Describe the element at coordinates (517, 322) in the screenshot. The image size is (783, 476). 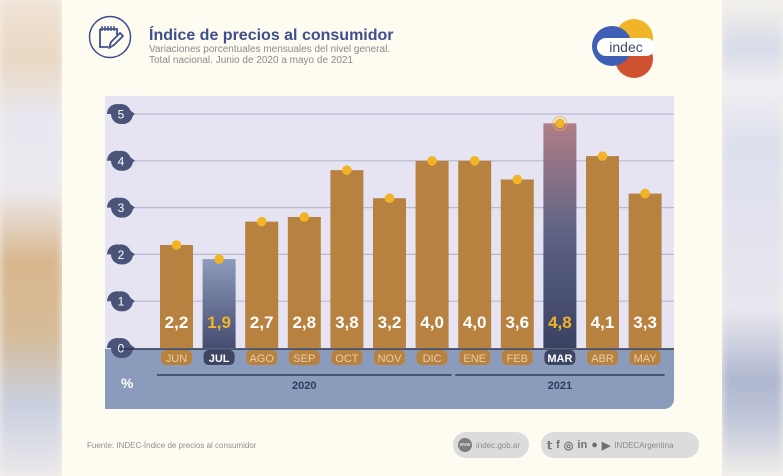
I see `value-label: 3,6` at that location.